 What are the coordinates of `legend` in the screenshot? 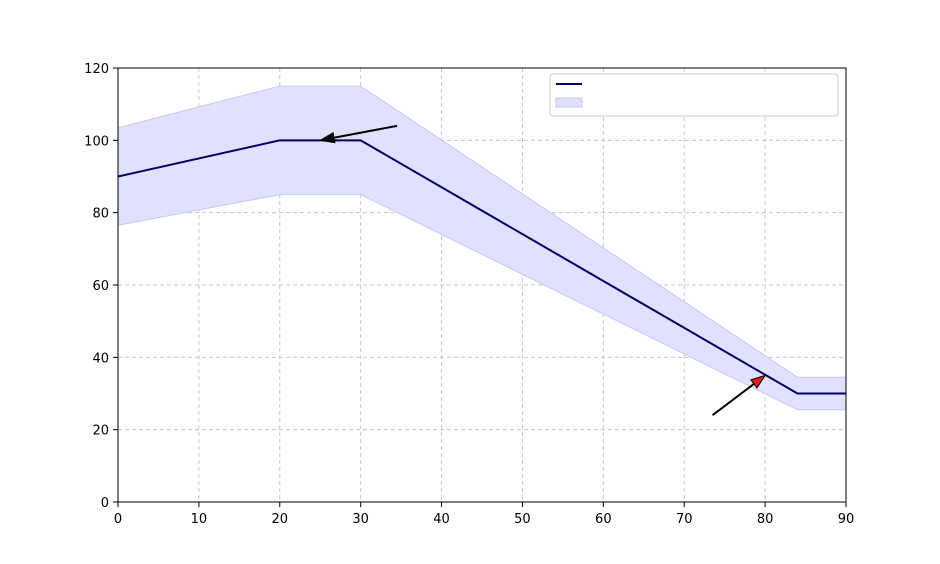 It's located at (694, 95).